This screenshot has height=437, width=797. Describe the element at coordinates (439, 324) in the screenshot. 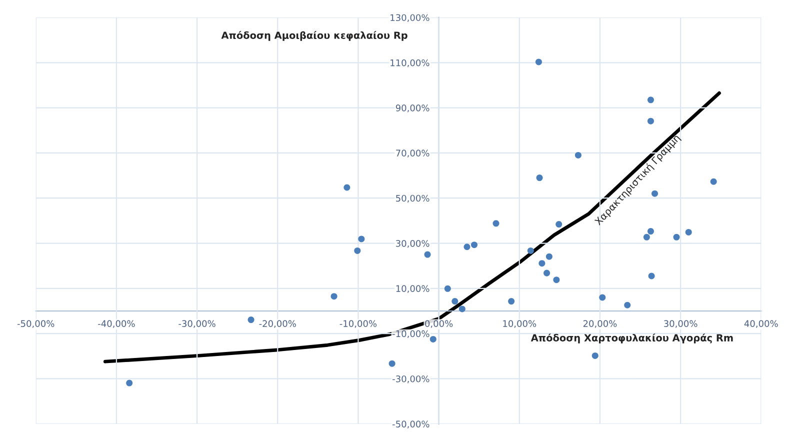

I see `x-tick-label: 0,00%` at that location.